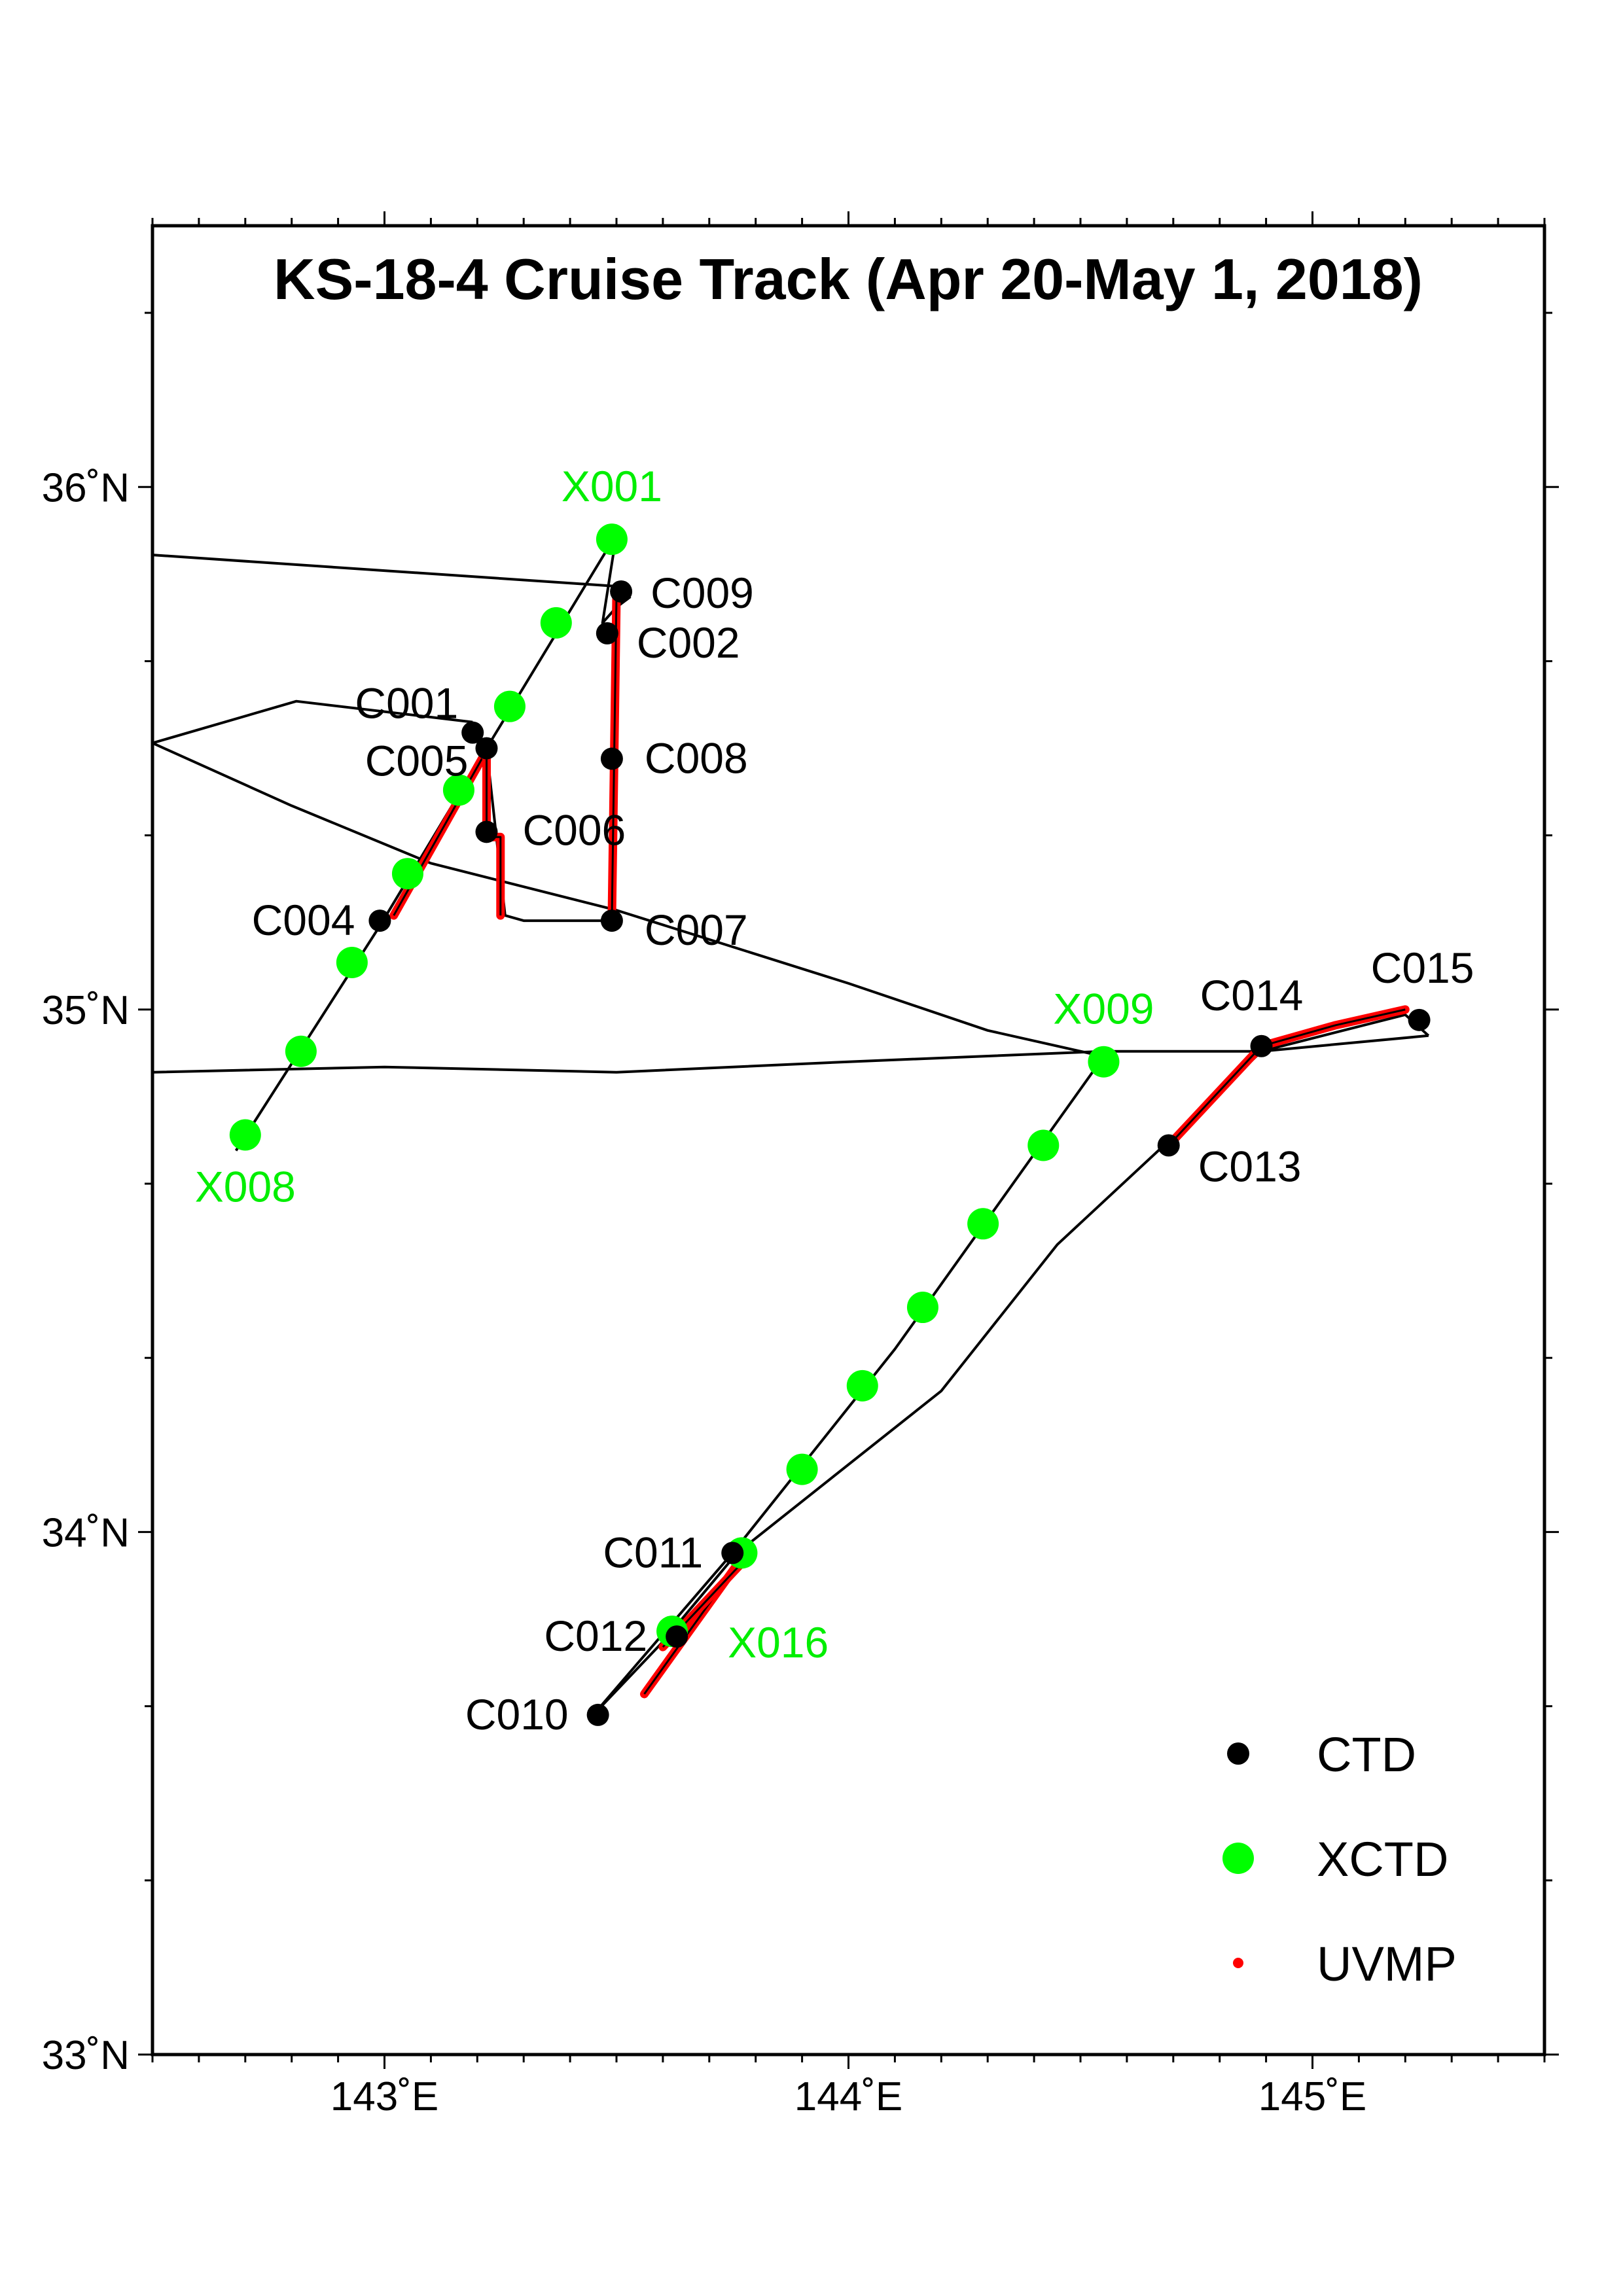 Image resolution: width=1623 pixels, height=2296 pixels. What do you see at coordinates (246, 1187) in the screenshot?
I see `station-label-x008: X008` at bounding box center [246, 1187].